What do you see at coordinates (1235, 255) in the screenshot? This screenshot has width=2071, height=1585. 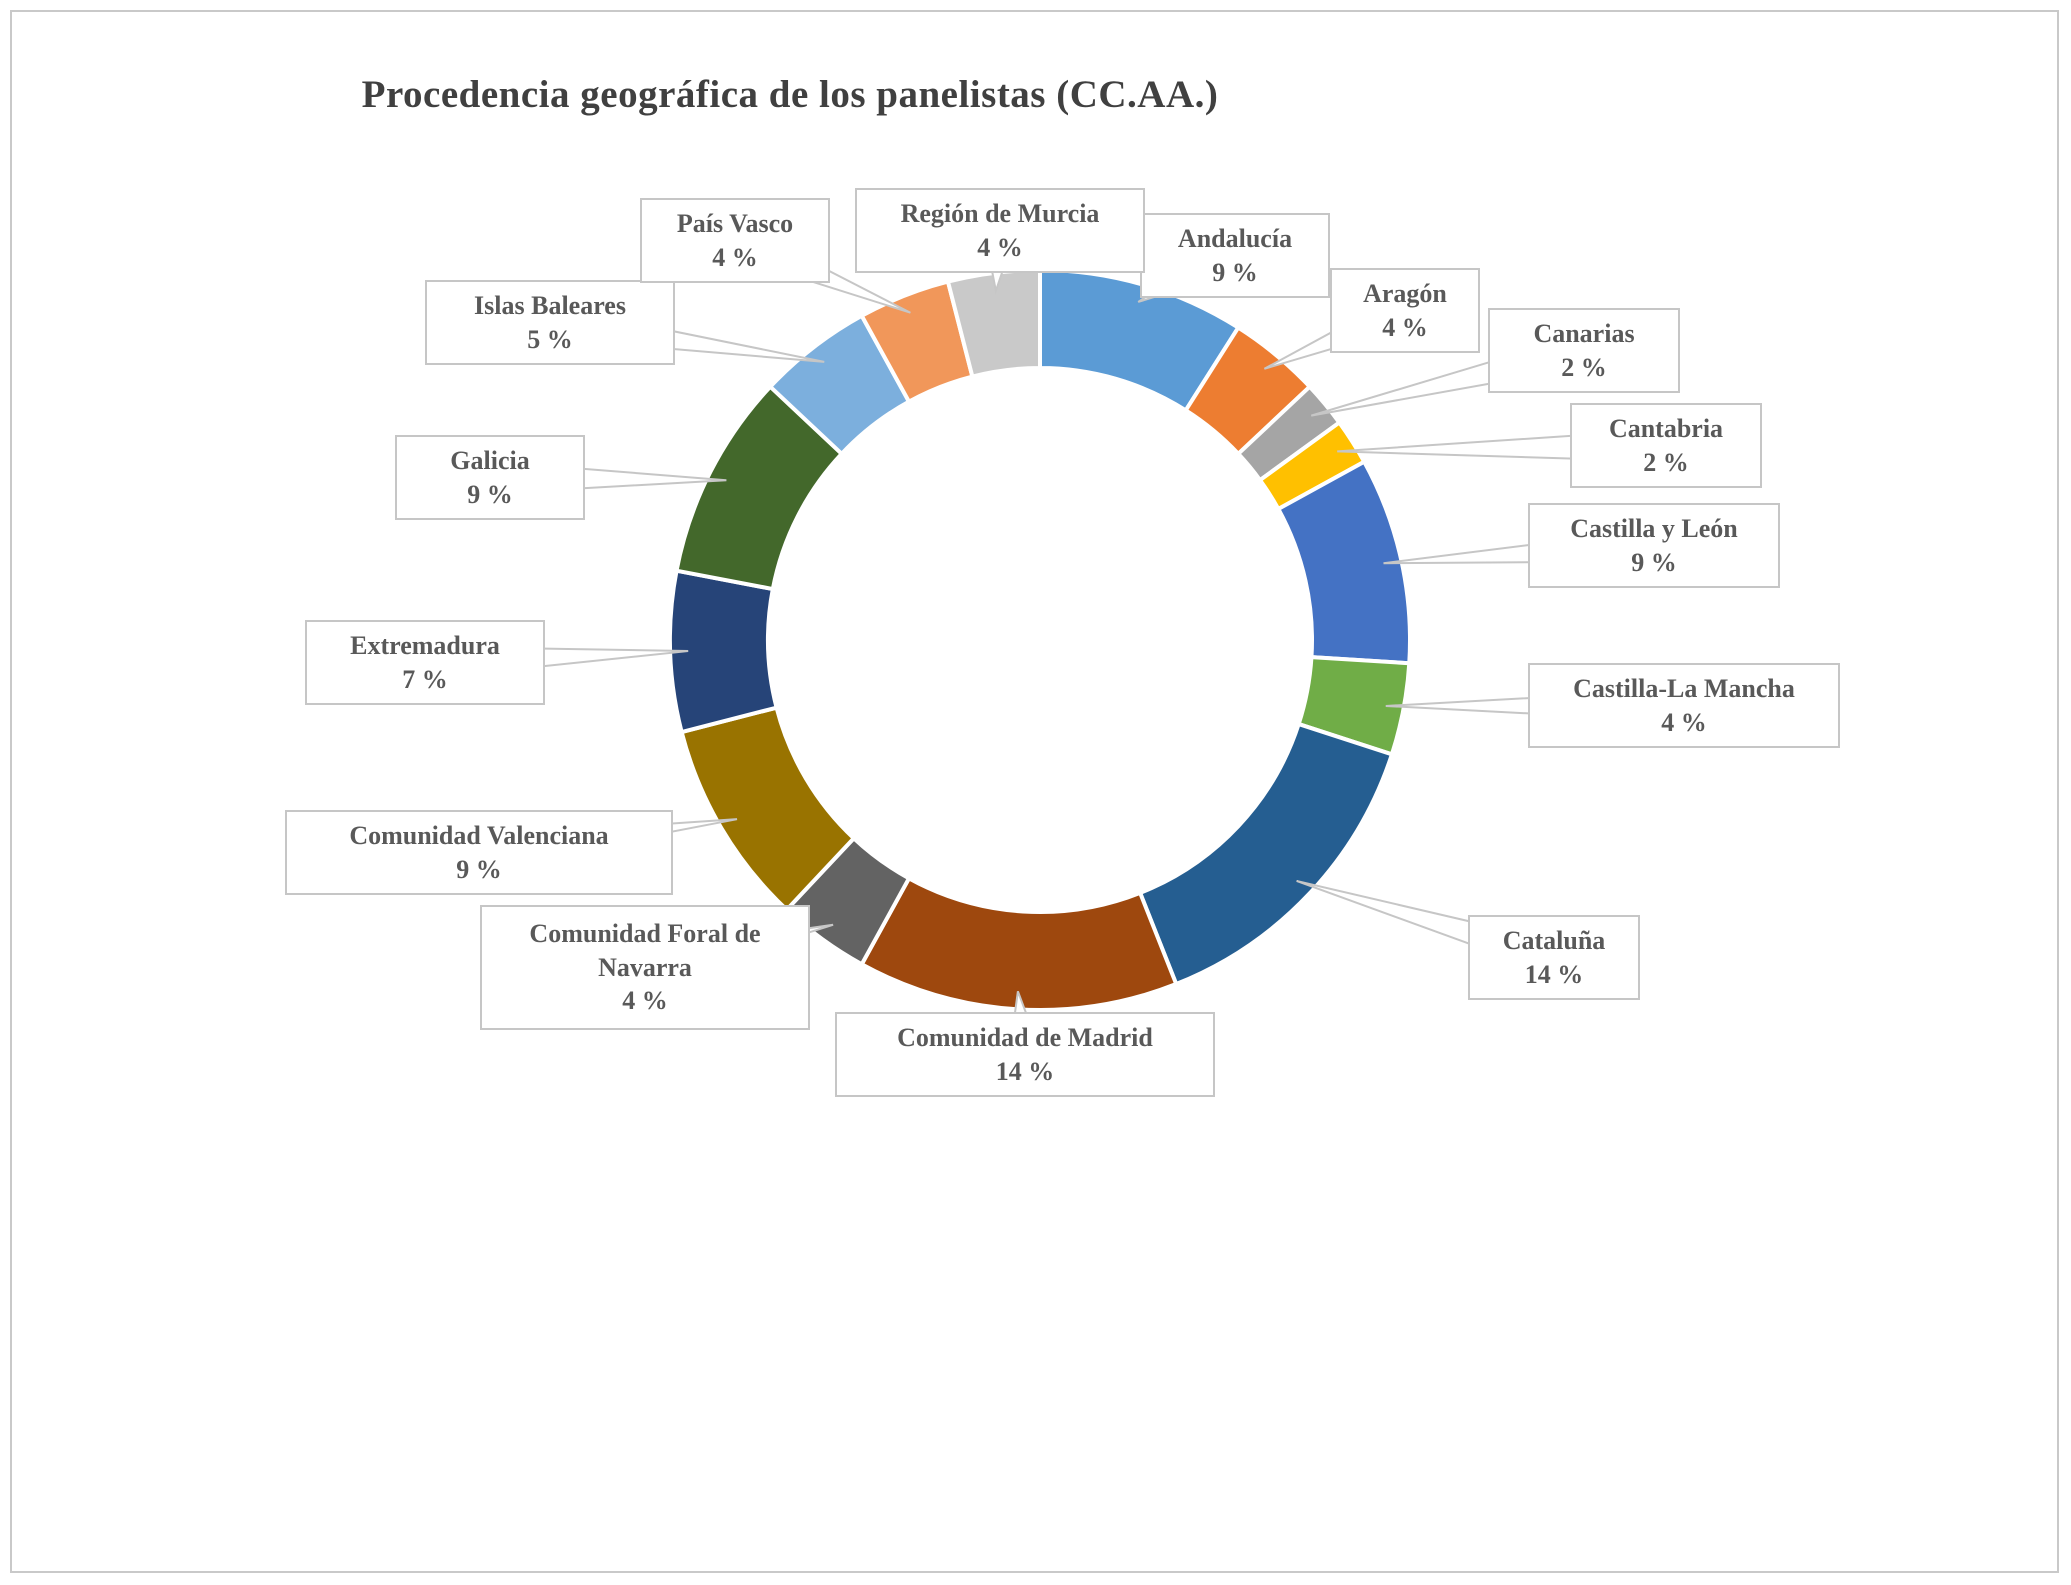 I see `callout-andalucia: Andalucía 9 %` at bounding box center [1235, 255].